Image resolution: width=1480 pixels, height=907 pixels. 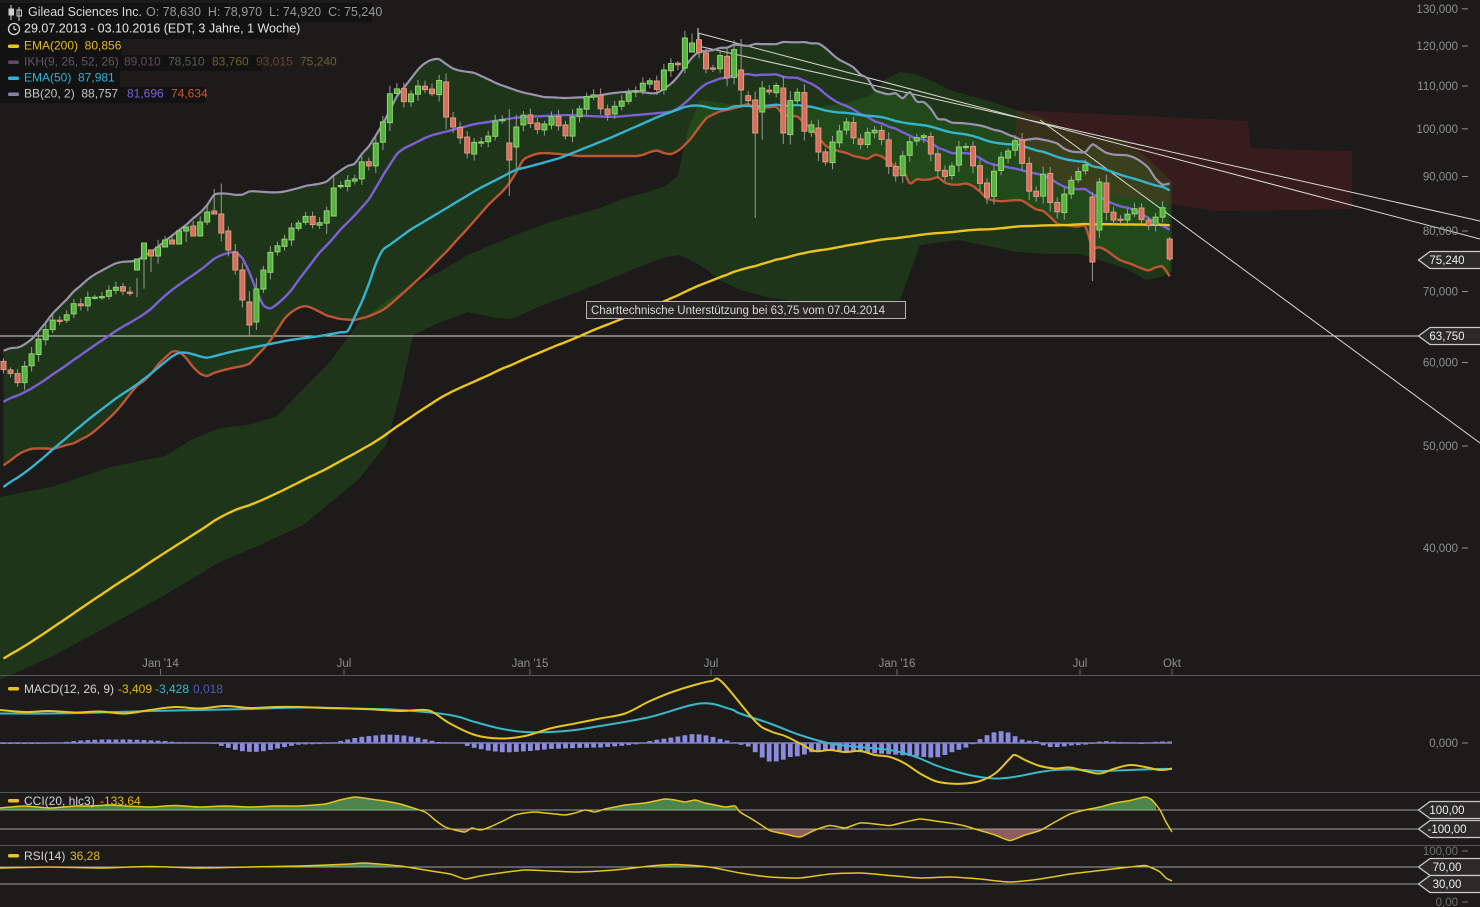 I want to click on svg-text: 36,28, so click(x=85, y=856).